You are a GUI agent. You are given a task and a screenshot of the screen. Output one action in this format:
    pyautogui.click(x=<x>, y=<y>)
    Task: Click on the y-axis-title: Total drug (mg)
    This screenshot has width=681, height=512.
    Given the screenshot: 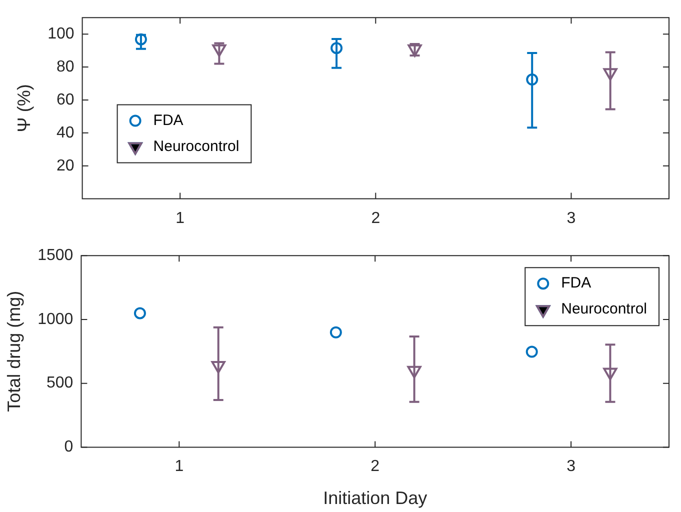 What is the action you would take?
    pyautogui.click(x=14, y=351)
    